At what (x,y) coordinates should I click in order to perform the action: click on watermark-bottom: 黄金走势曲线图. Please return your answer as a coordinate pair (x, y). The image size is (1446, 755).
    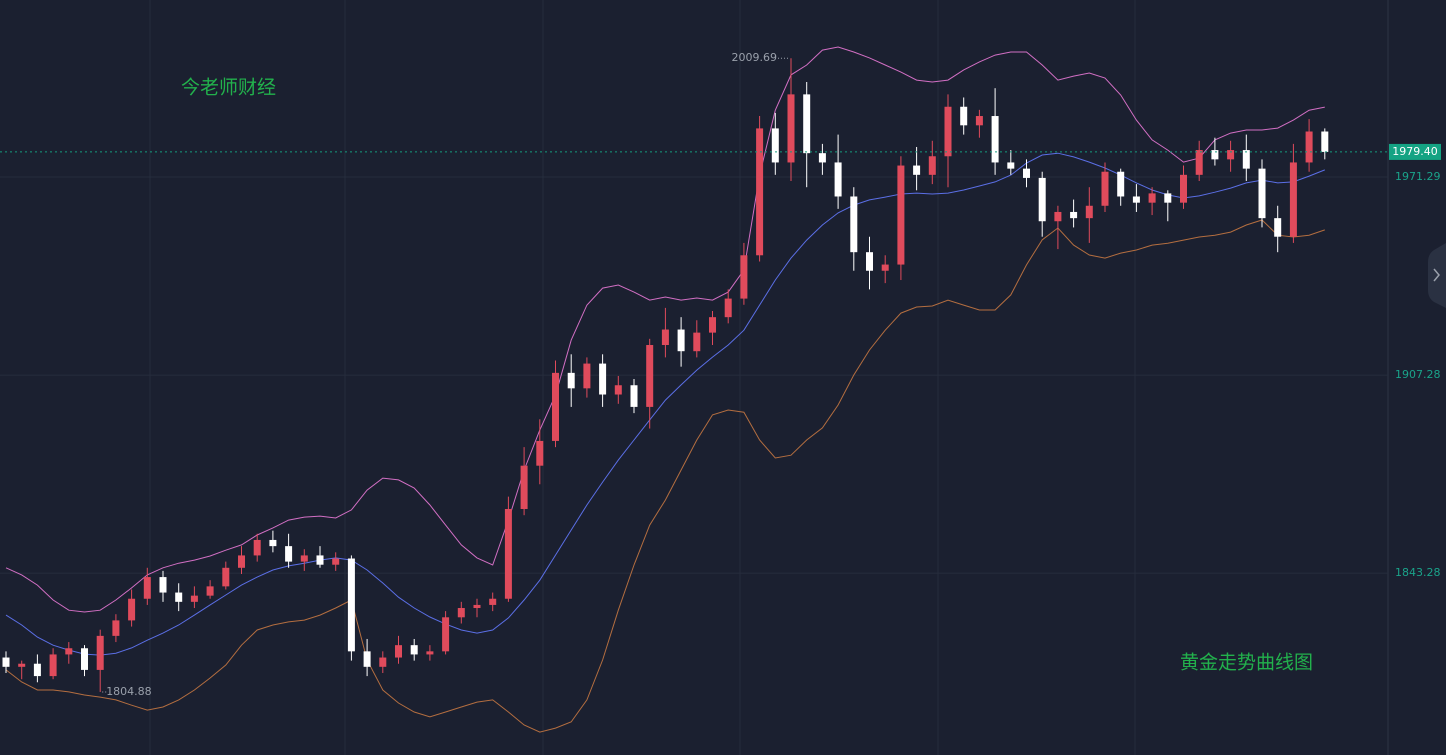
    Looking at the image, I should click on (1246, 663).